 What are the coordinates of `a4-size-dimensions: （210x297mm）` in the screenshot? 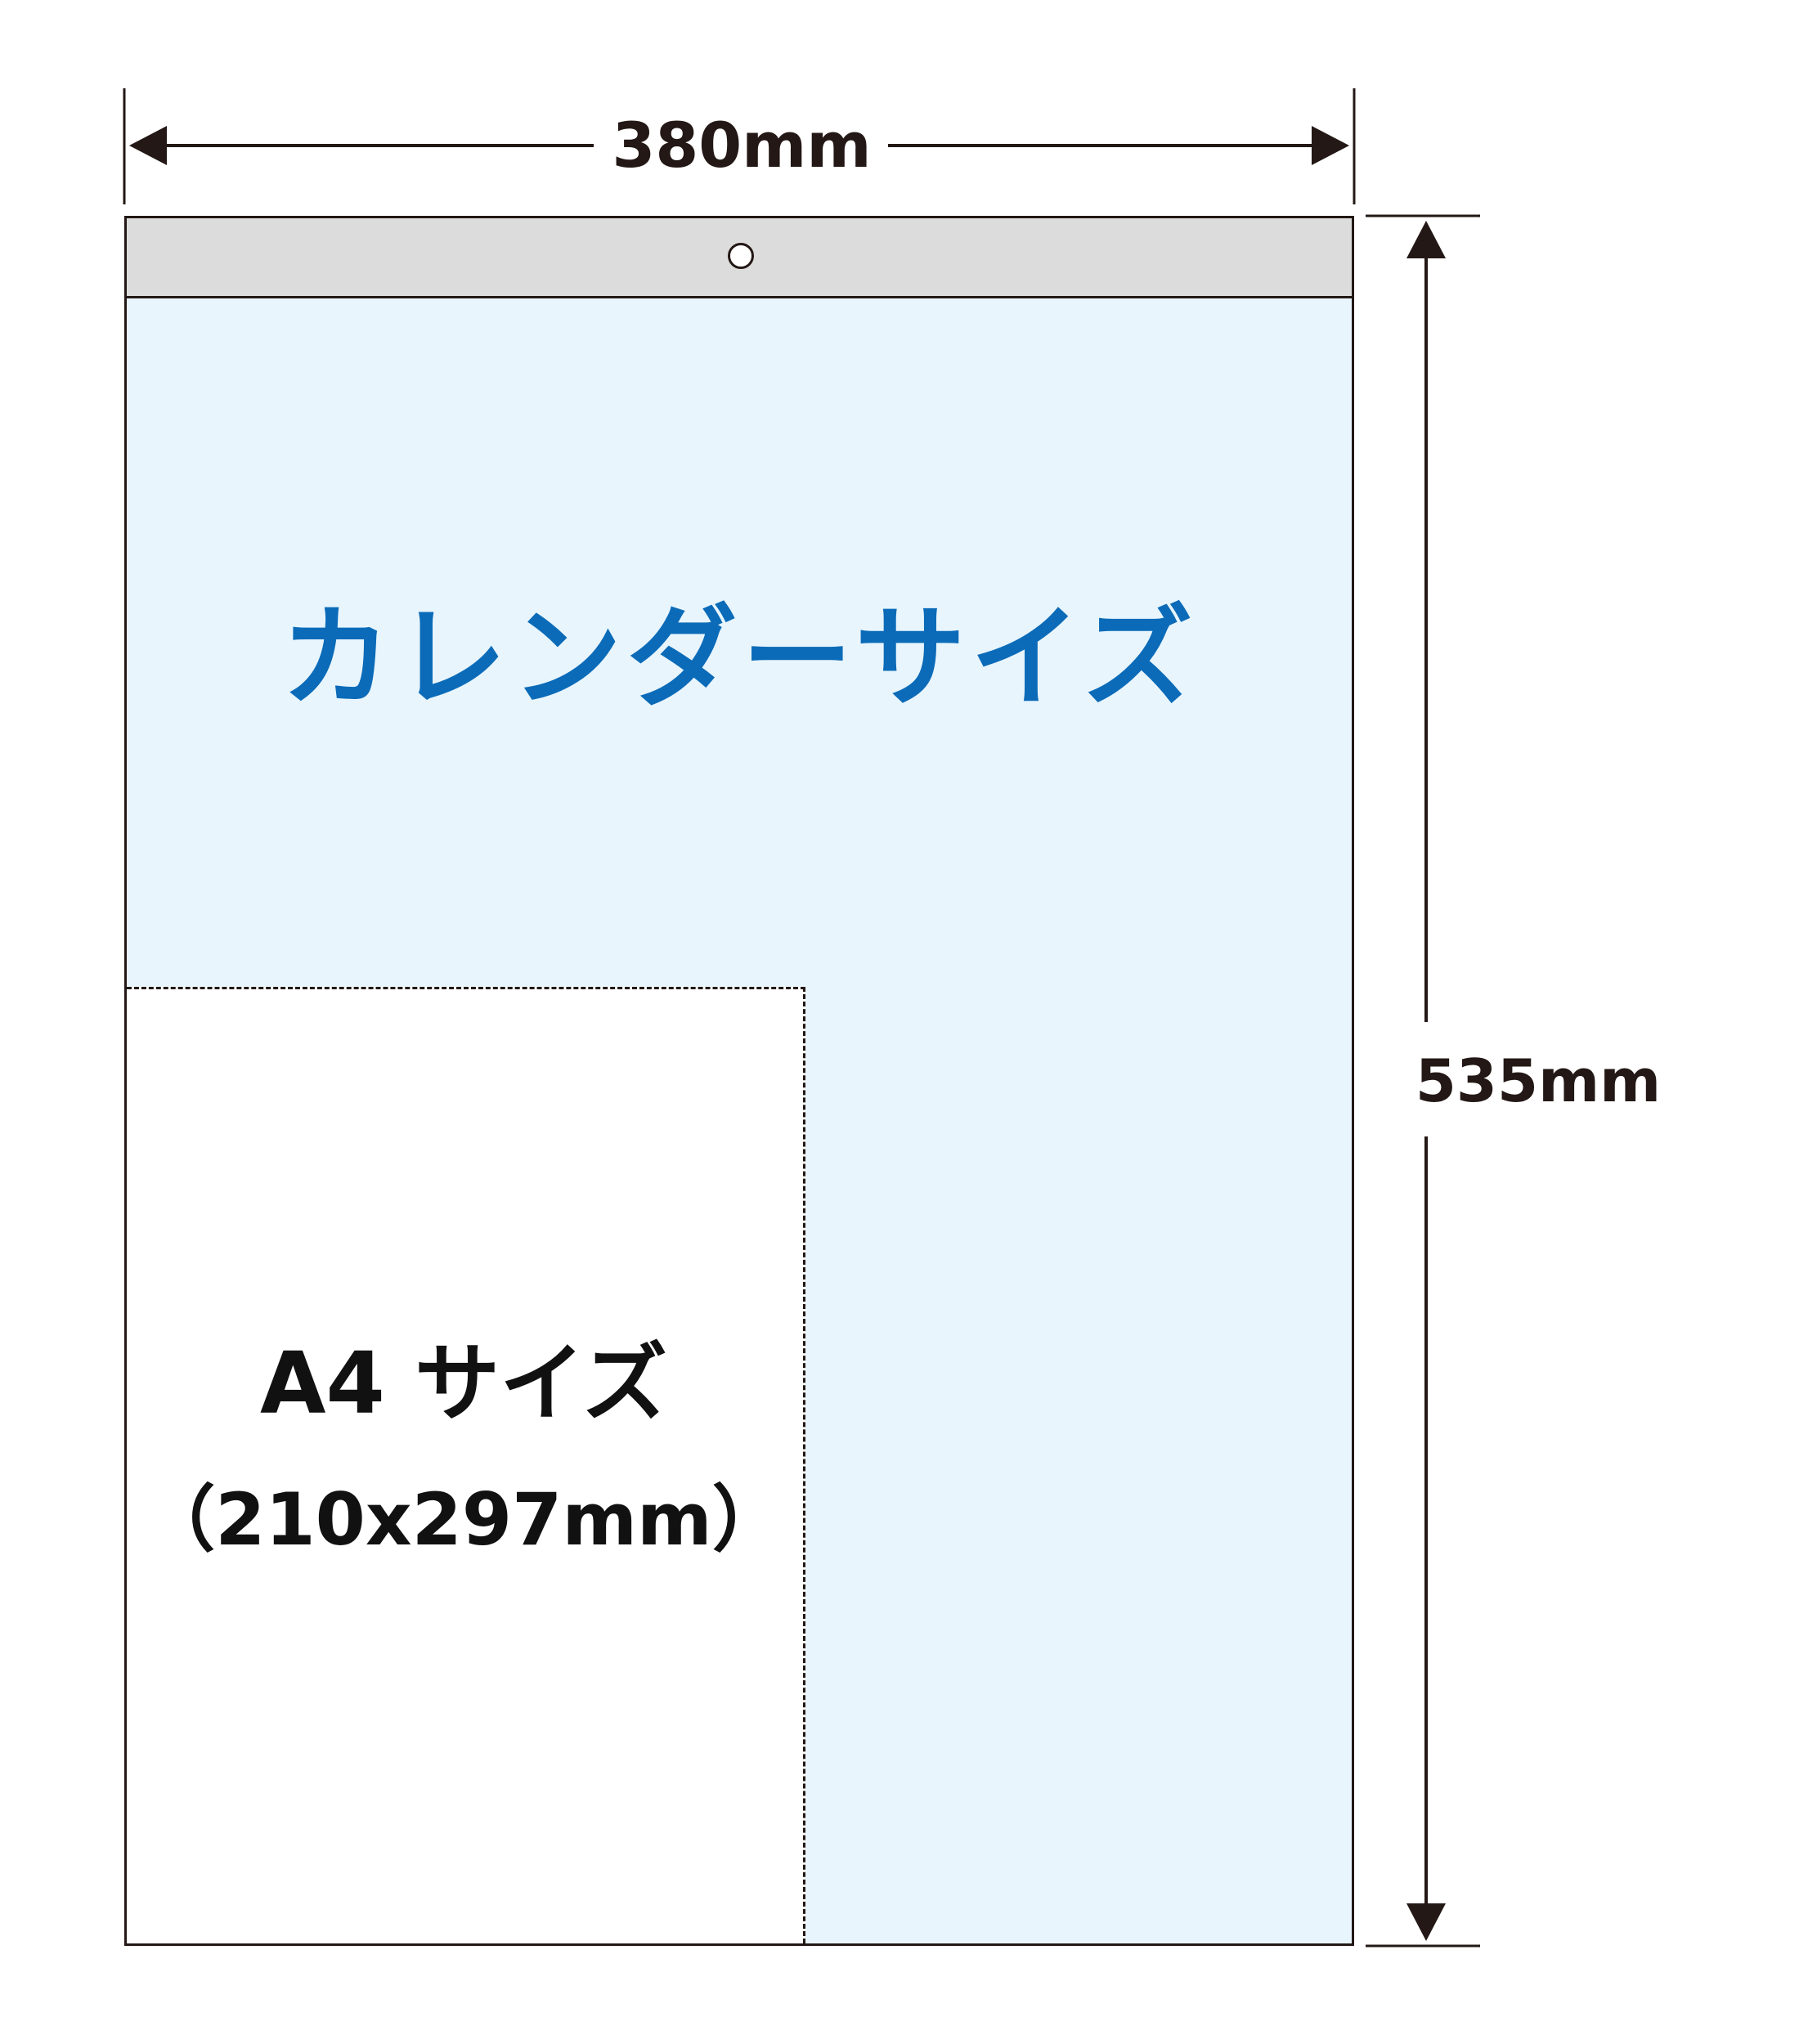 It's located at (464, 1520).